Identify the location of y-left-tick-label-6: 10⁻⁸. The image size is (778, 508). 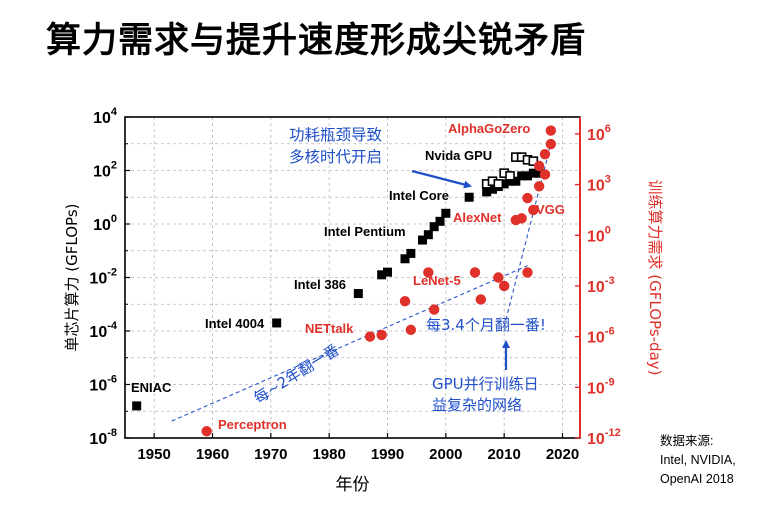
(103, 437).